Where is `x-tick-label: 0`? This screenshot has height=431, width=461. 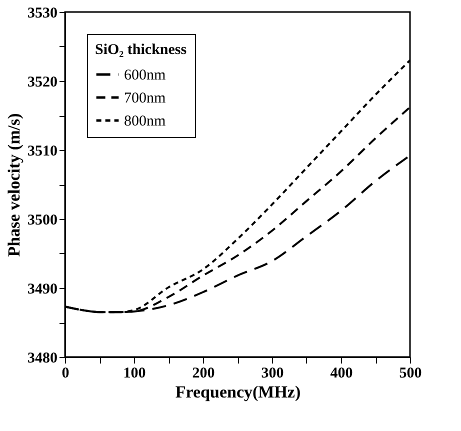 x-tick-label: 0 is located at coordinates (66, 374).